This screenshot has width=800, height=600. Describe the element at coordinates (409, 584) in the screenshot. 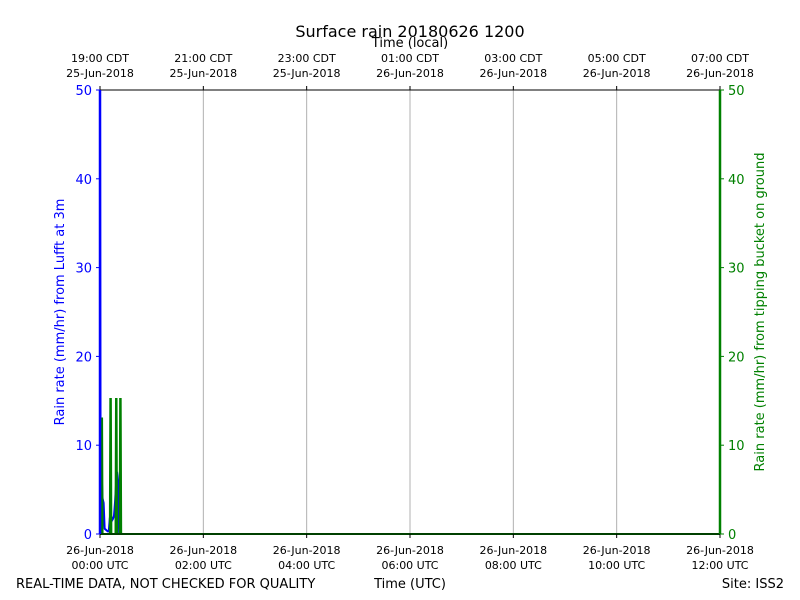

I see `x-axis-label: Time (UTC)` at that location.